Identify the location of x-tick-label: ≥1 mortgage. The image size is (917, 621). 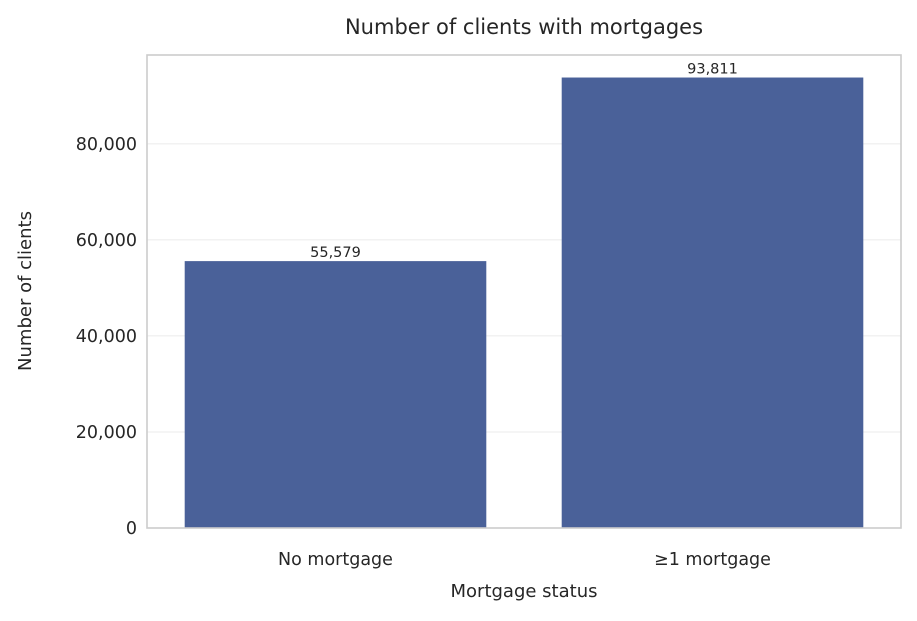
(712, 560).